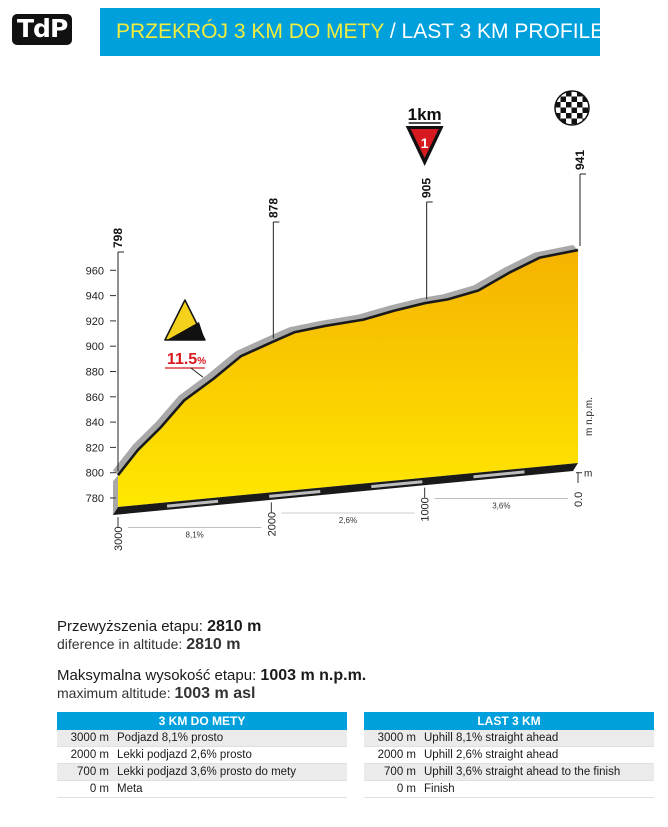  Describe the element at coordinates (202, 721) in the screenshot. I see `table-pl-header: 3 KM DO METY` at that location.